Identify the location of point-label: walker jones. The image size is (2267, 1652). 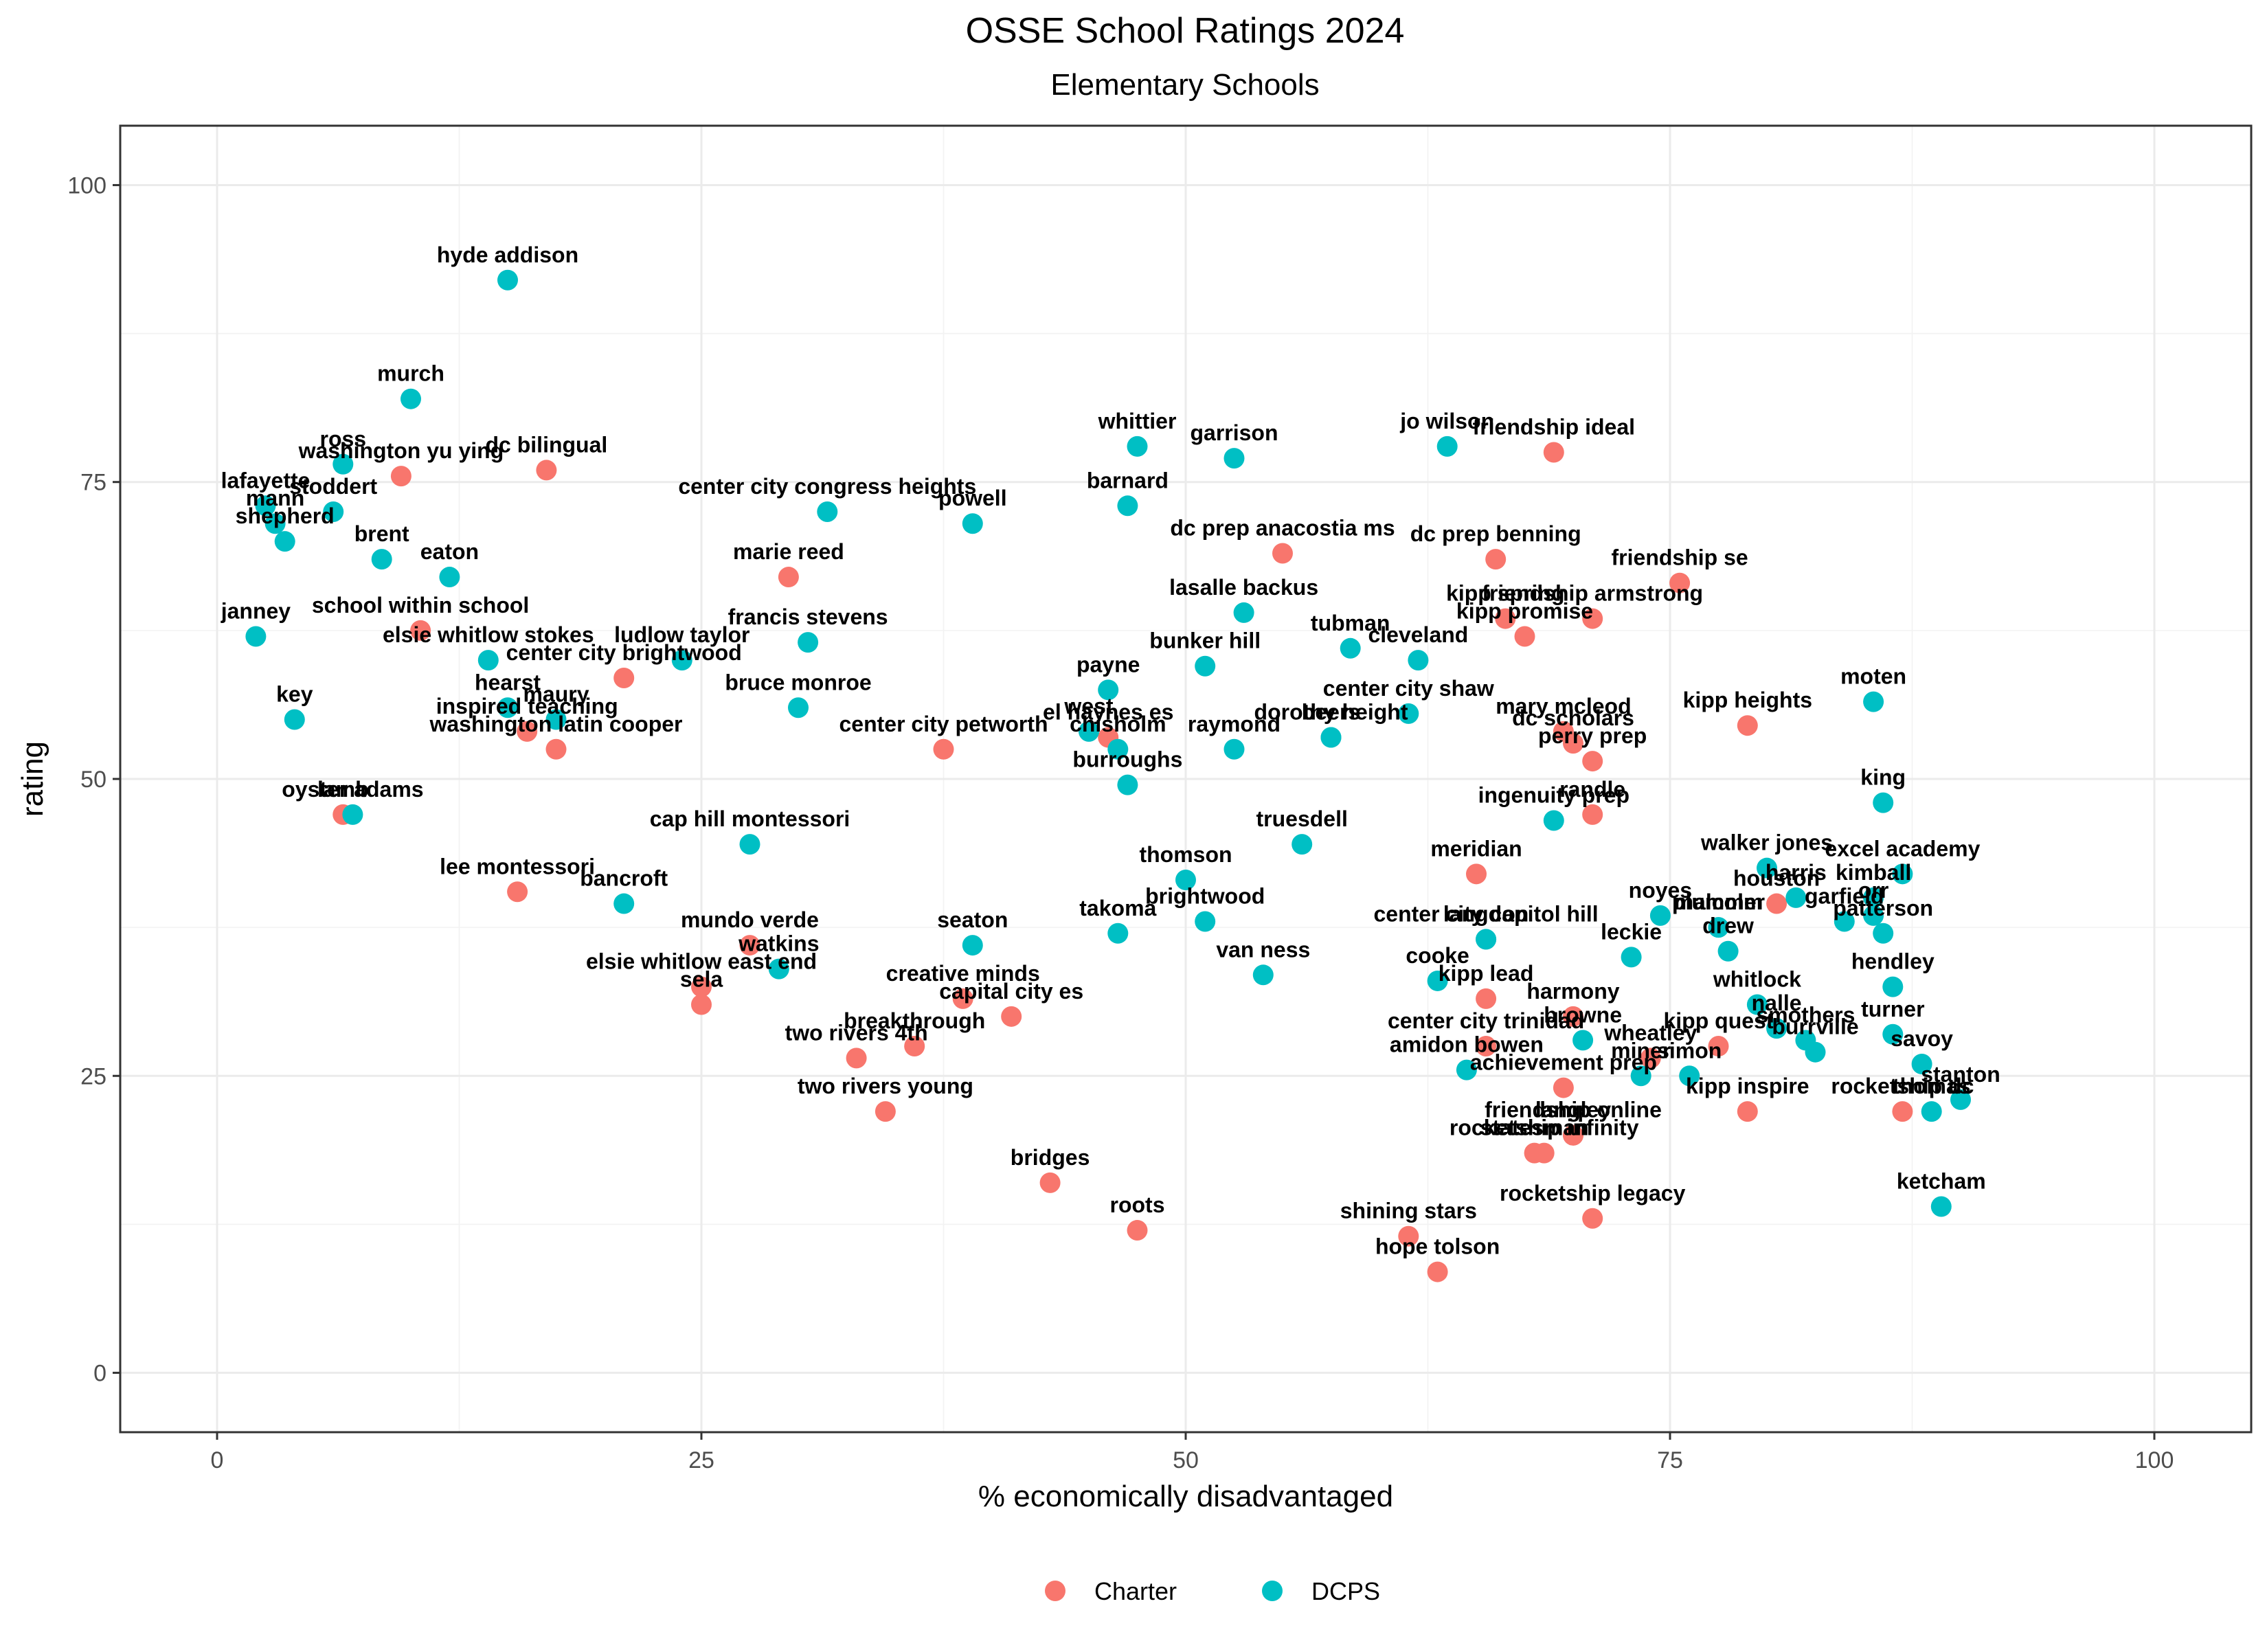
(1767, 843).